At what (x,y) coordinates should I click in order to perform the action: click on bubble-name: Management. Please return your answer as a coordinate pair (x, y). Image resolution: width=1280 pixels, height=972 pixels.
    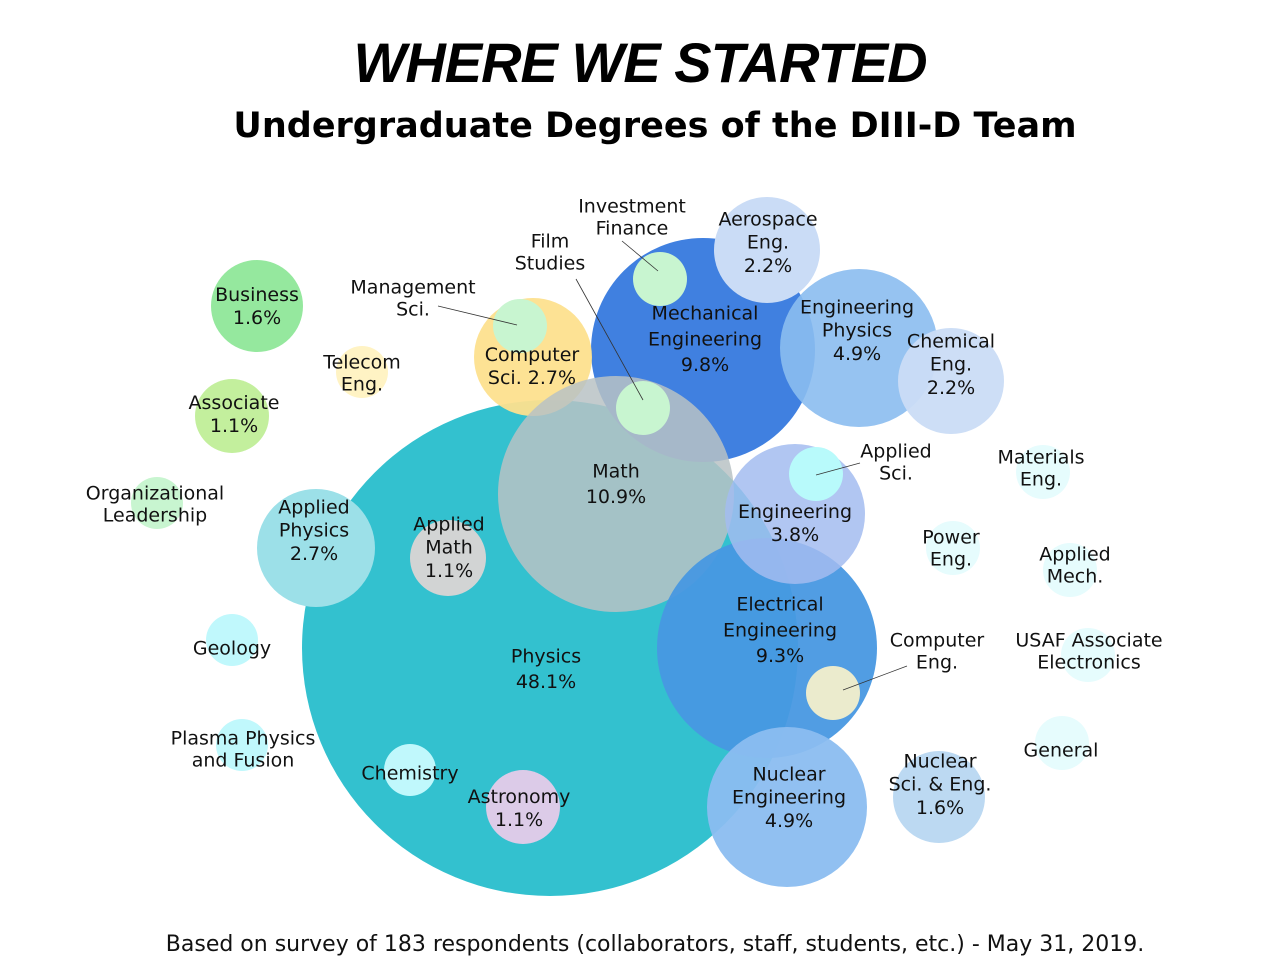
    Looking at the image, I should click on (412, 287).